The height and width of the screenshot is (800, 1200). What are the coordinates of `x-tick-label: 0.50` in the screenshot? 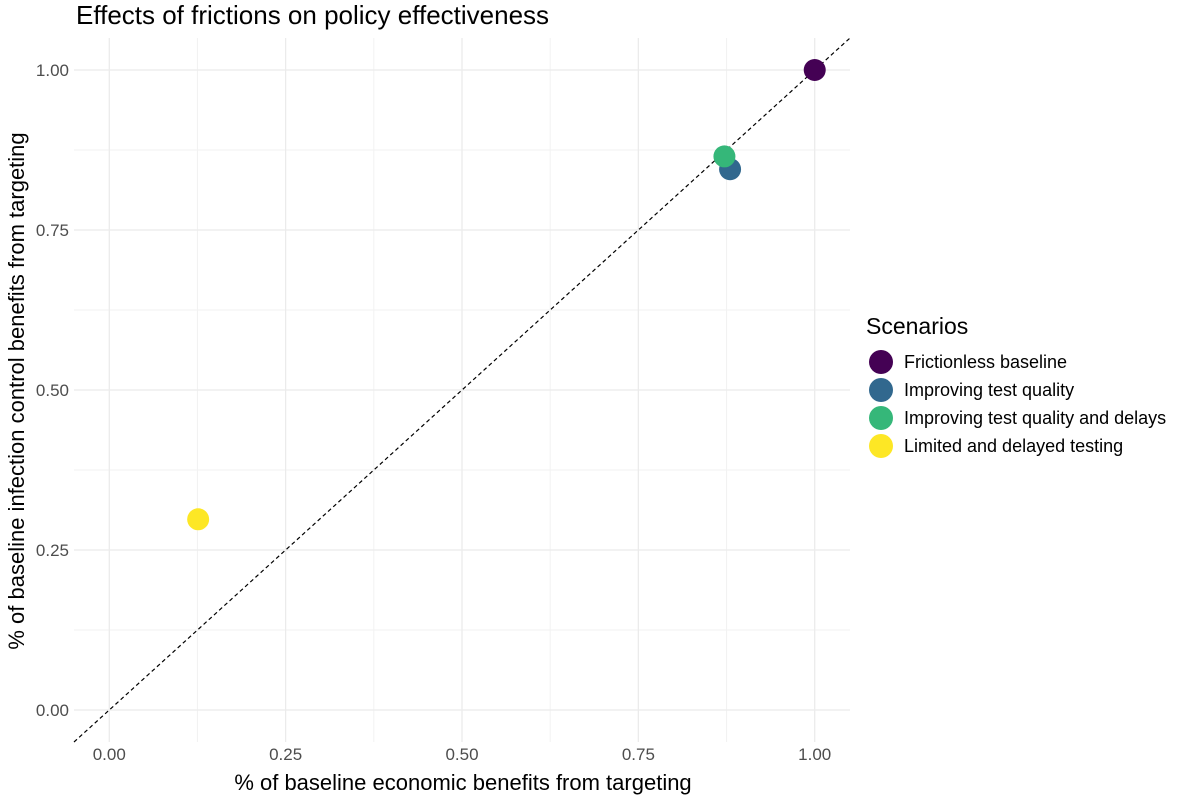 It's located at (461, 754).